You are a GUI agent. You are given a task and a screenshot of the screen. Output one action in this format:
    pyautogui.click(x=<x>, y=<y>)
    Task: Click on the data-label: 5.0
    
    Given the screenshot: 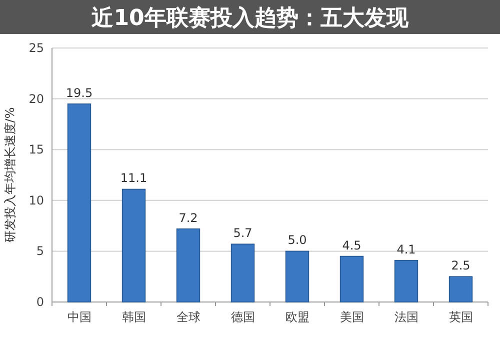 What is the action you would take?
    pyautogui.click(x=297, y=240)
    